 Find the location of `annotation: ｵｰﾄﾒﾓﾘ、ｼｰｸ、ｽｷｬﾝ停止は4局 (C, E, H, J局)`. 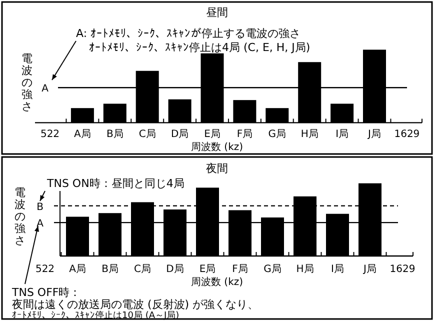

annotation: ｵｰﾄﾒﾓﾘ、ｼｰｸ、ｽｷｬﾝ停止は4局 (C, E, H, J局) is located at coordinates (199, 47).